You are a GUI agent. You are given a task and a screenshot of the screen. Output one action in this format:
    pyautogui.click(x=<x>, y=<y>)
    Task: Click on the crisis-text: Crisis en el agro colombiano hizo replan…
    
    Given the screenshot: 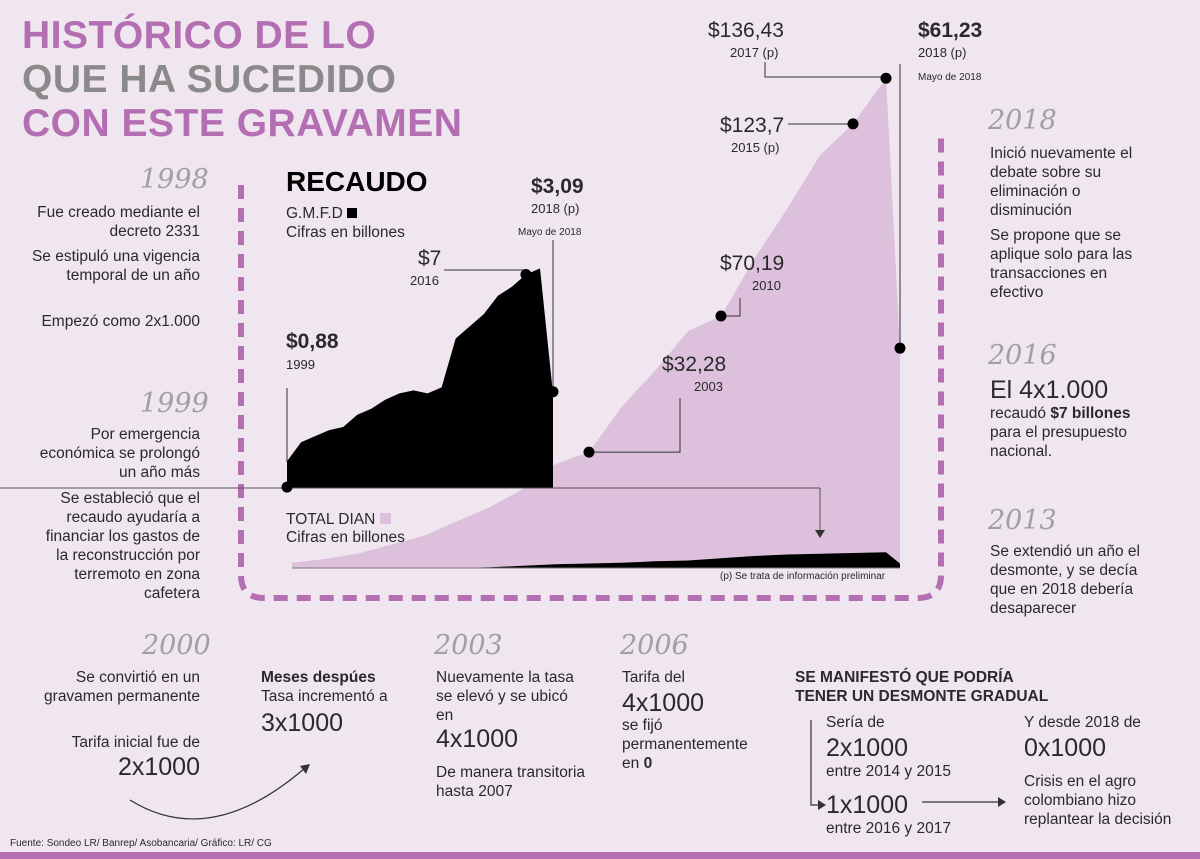 What is the action you would take?
    pyautogui.click(x=1098, y=800)
    